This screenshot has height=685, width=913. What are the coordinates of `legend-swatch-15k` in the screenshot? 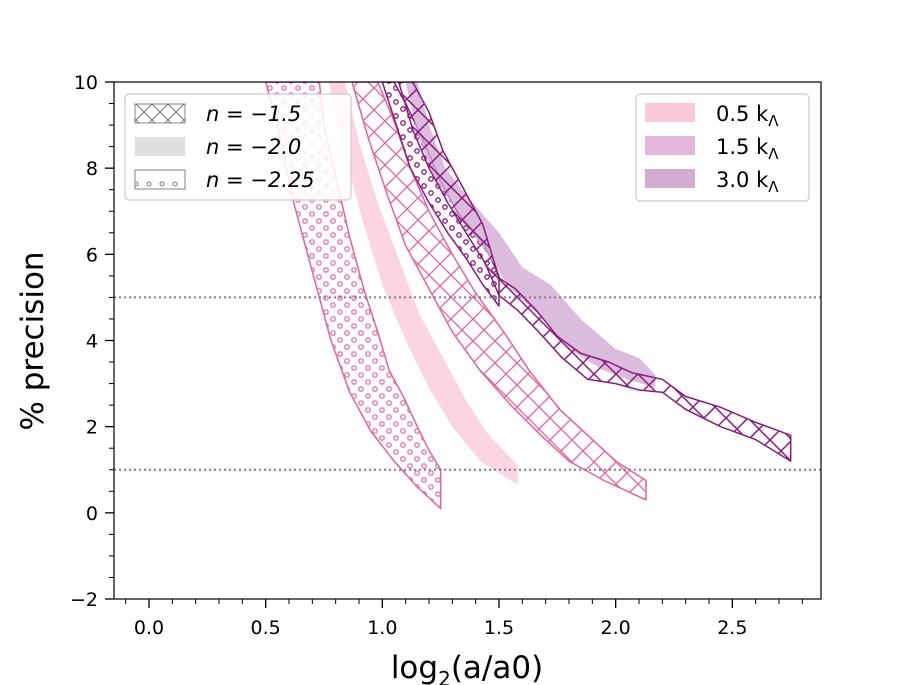 It's located at (670, 145).